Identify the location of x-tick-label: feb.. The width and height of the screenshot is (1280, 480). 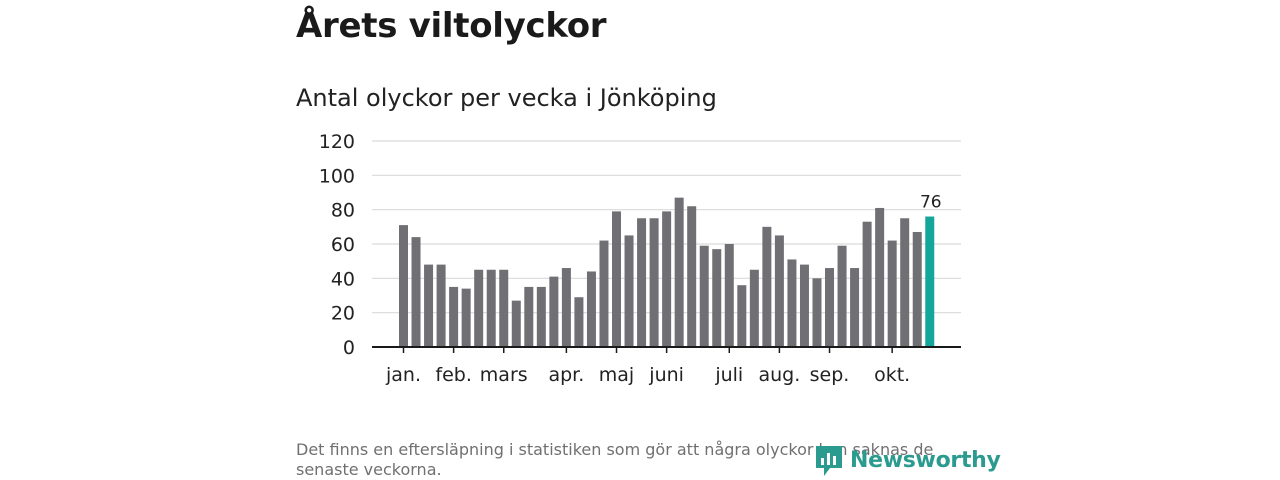
(453, 375).